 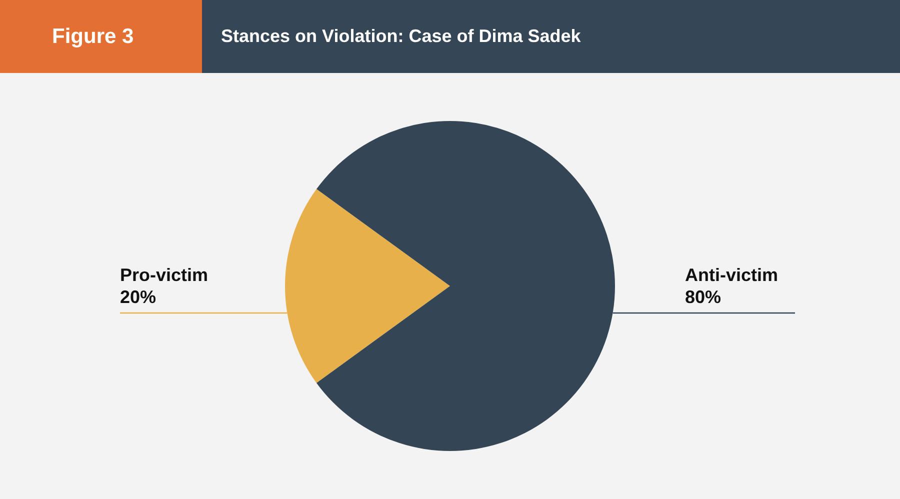 What do you see at coordinates (703, 297) in the screenshot?
I see `data-label: 80%` at bounding box center [703, 297].